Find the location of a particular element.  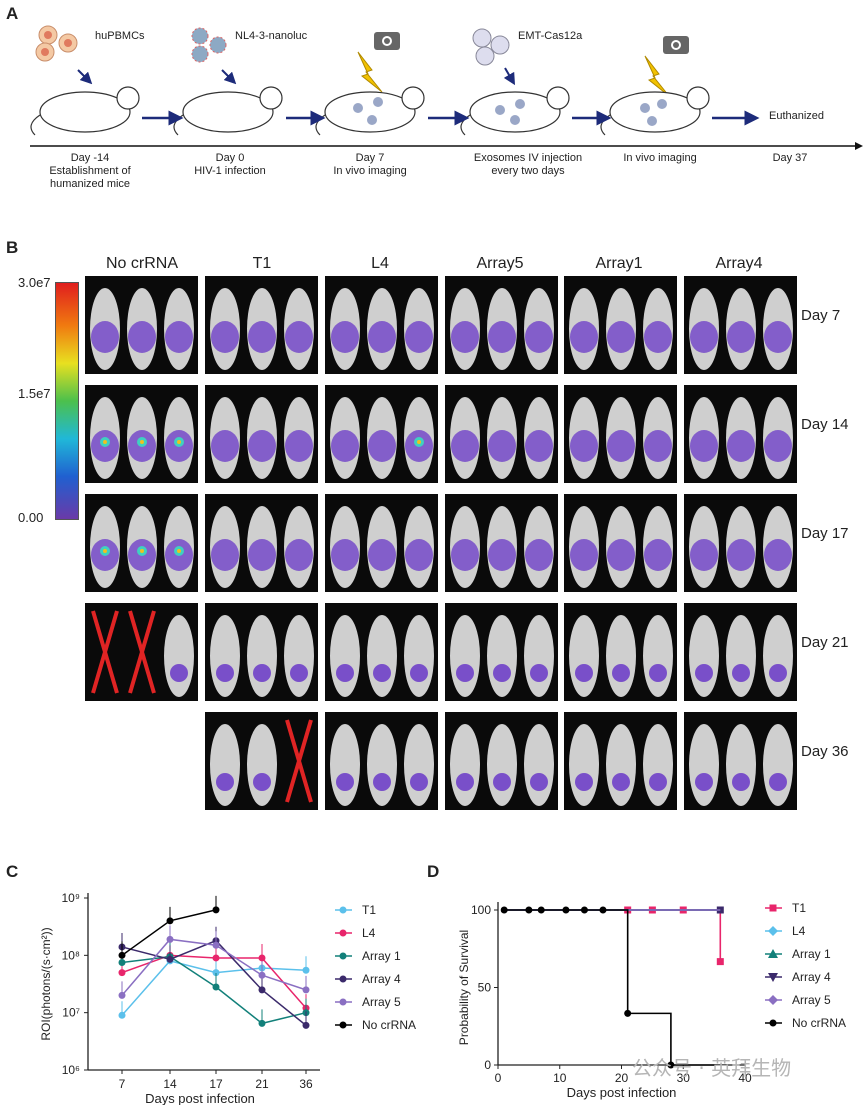

x-tick-label: 10 is located at coordinates (560, 1078).